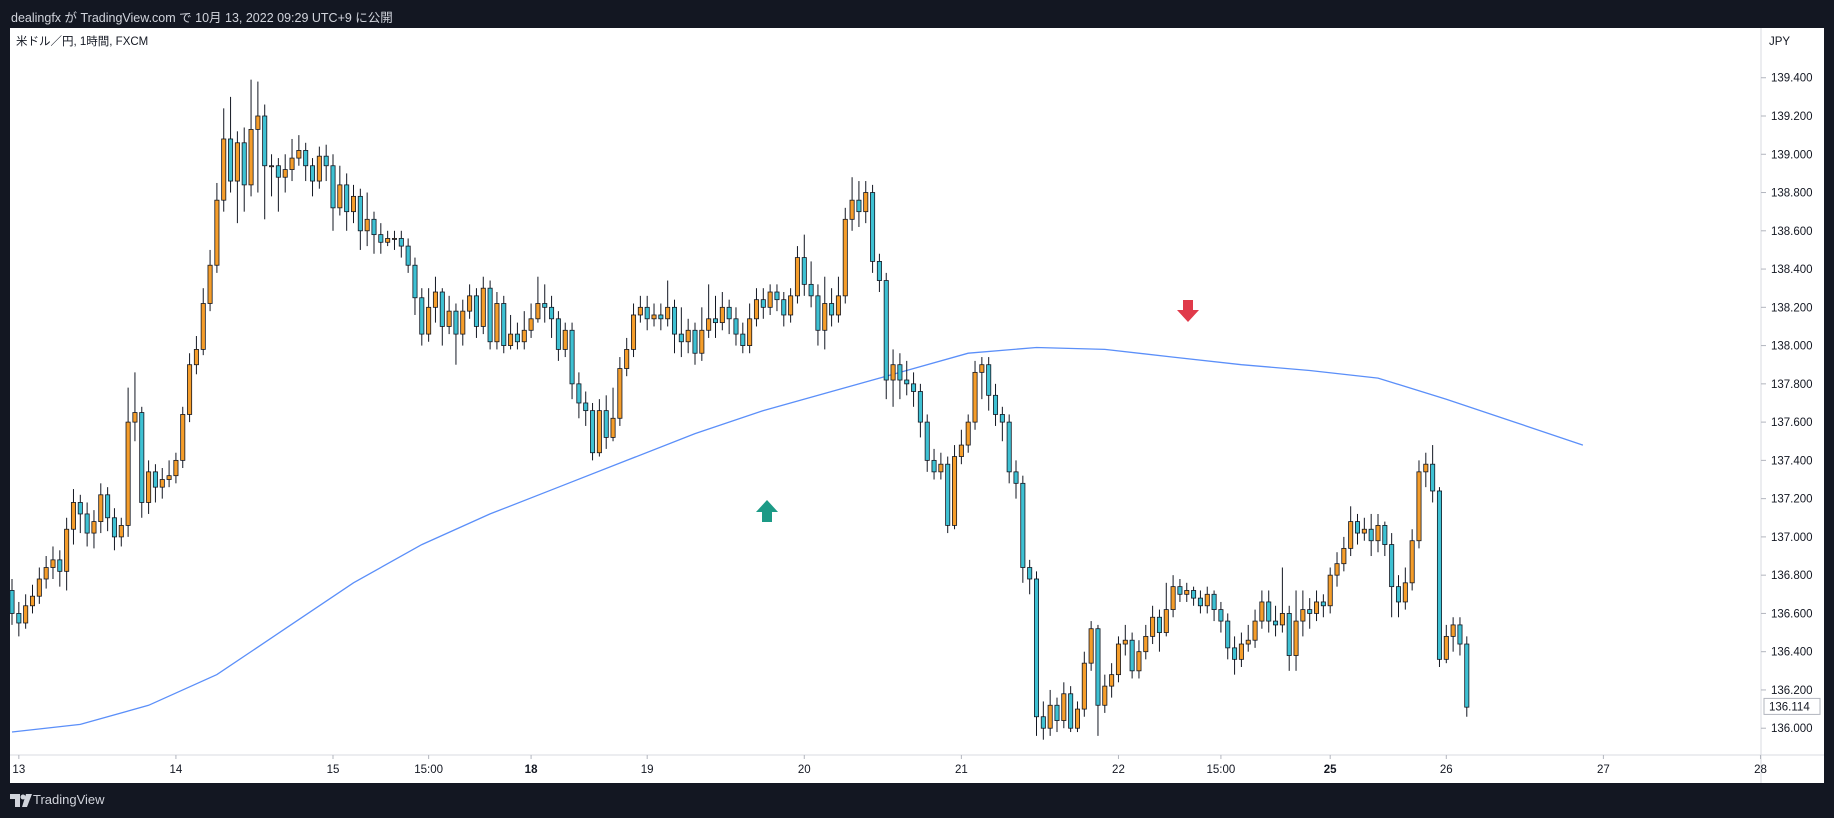  I want to click on x-tick-label: 25, so click(1330, 770).